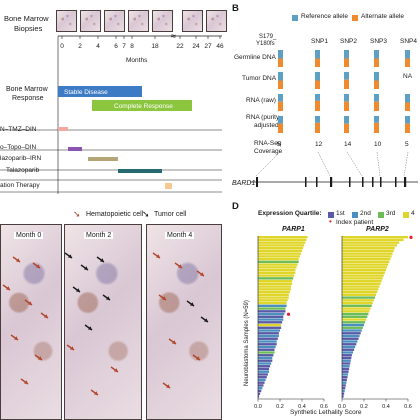 The width and height of the screenshot is (420, 420). I want to click on coverage-value-1: 5, so click(279, 144).